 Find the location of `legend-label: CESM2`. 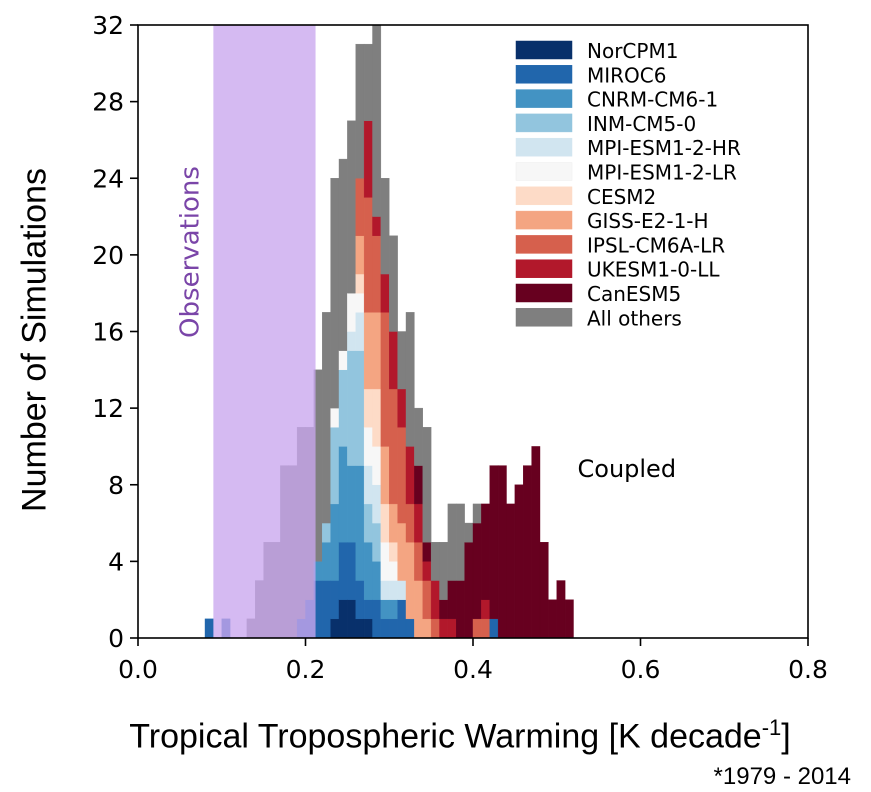

legend-label: CESM2 is located at coordinates (621, 197).